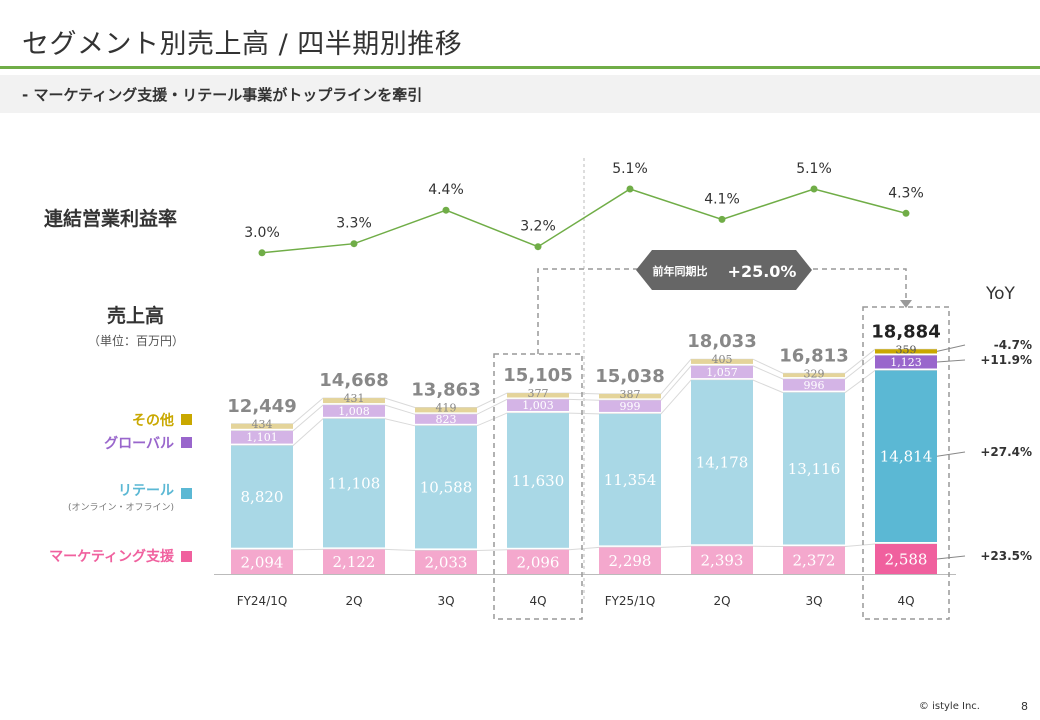  What do you see at coordinates (446, 563) in the screenshot?
I see `bar-label-0-2: 2,033` at bounding box center [446, 563].